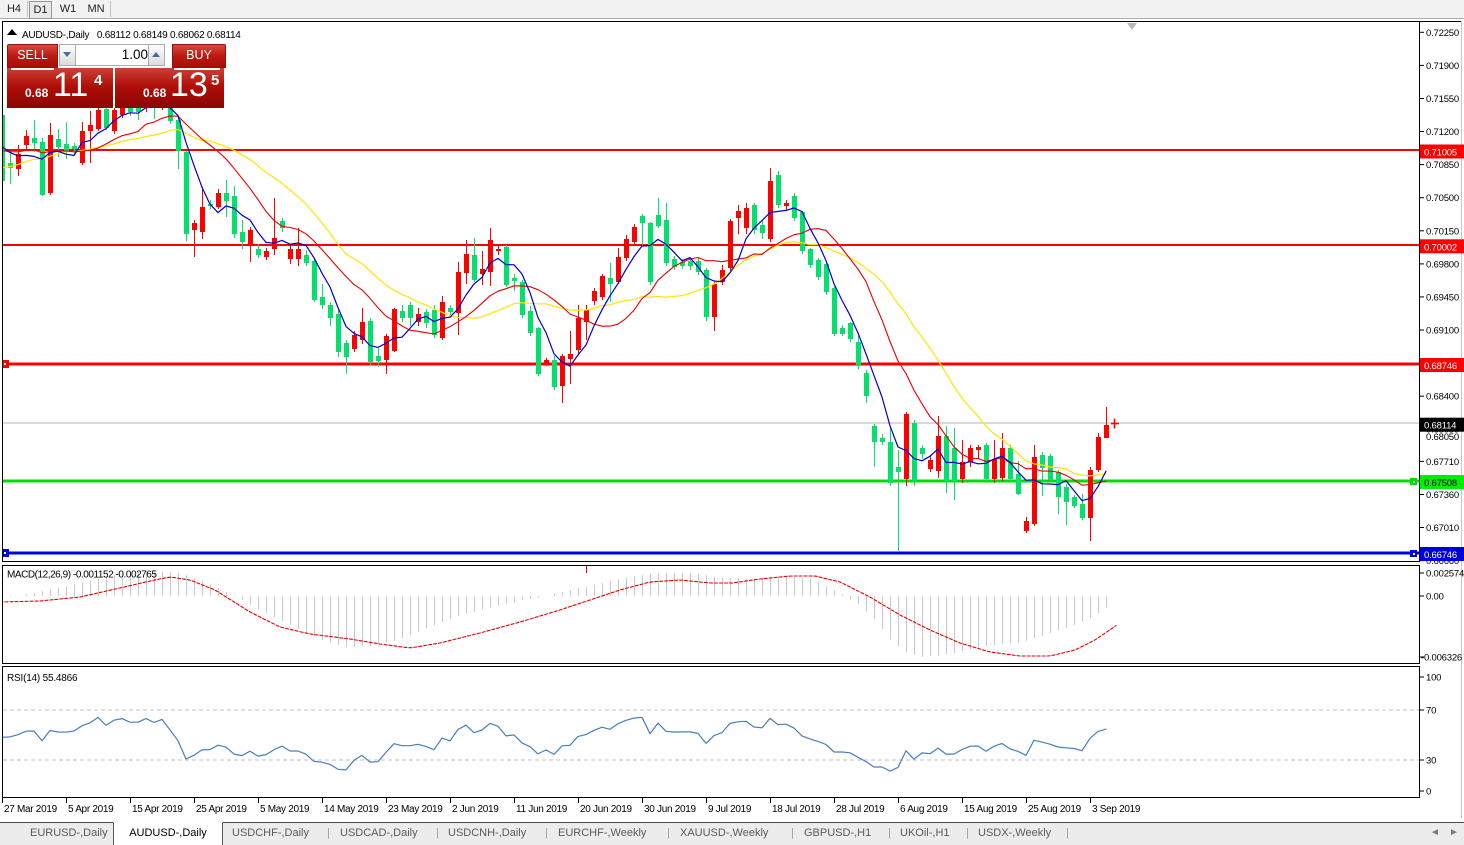 The image size is (1464, 845). Describe the element at coordinates (1442, 165) in the screenshot. I see `svg-text: 0.70850` at that location.